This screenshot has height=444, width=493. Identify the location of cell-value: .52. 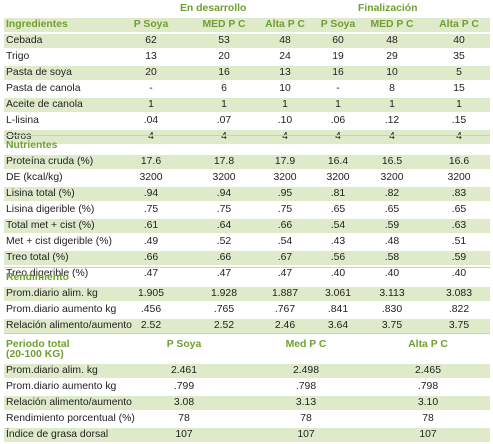
(224, 241).